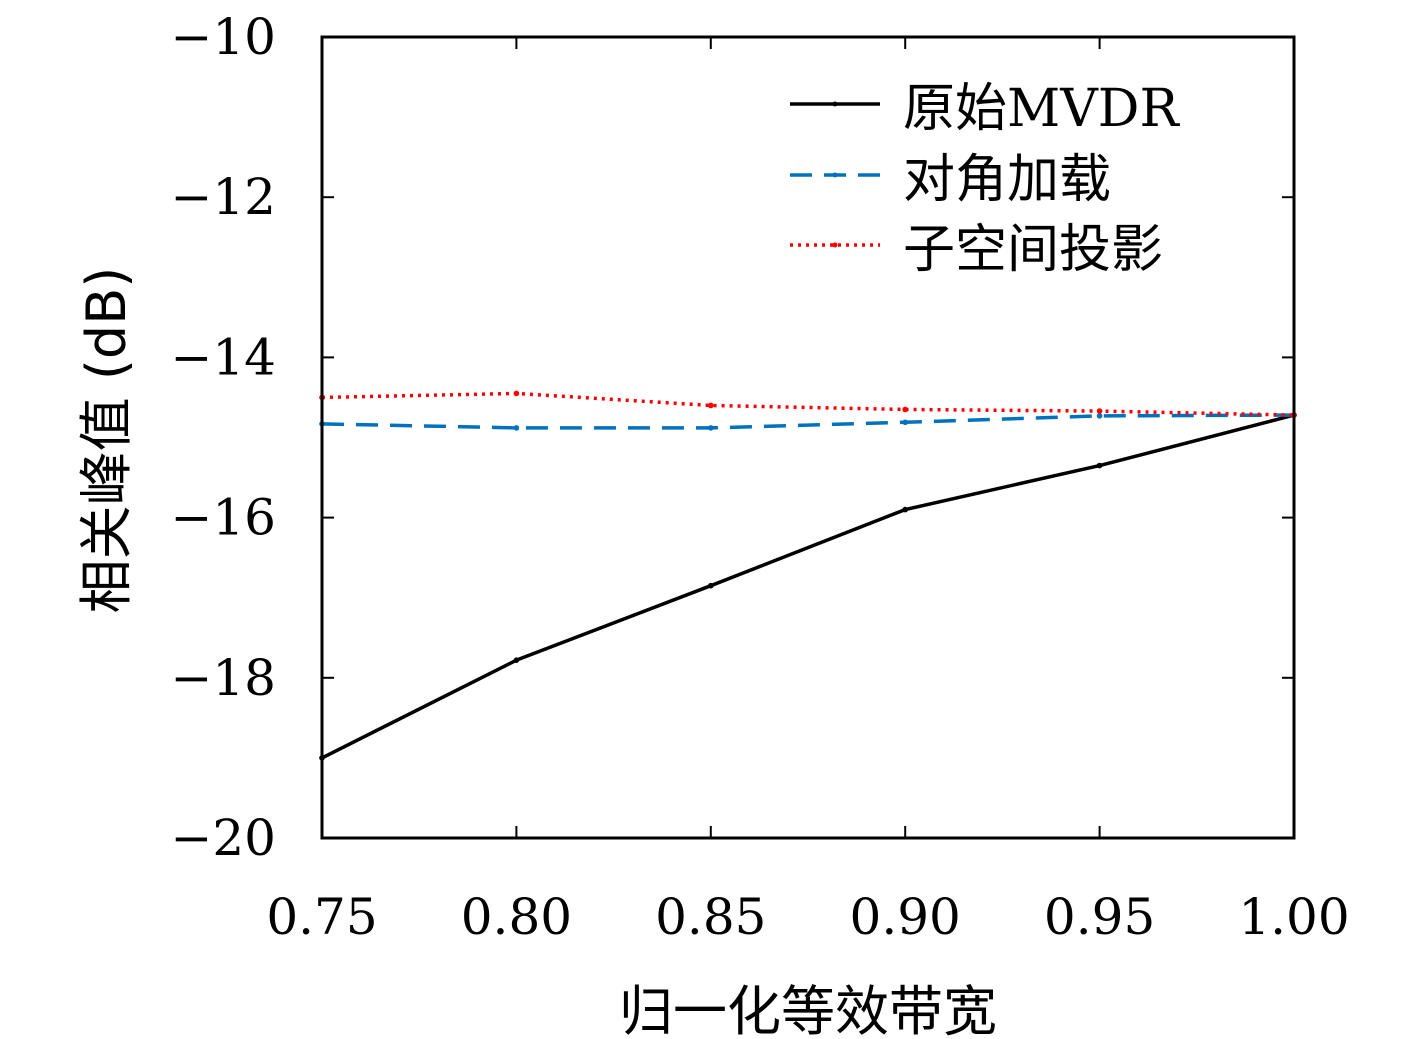  What do you see at coordinates (516, 917) in the screenshot?
I see `x-tick-label: 0.80` at bounding box center [516, 917].